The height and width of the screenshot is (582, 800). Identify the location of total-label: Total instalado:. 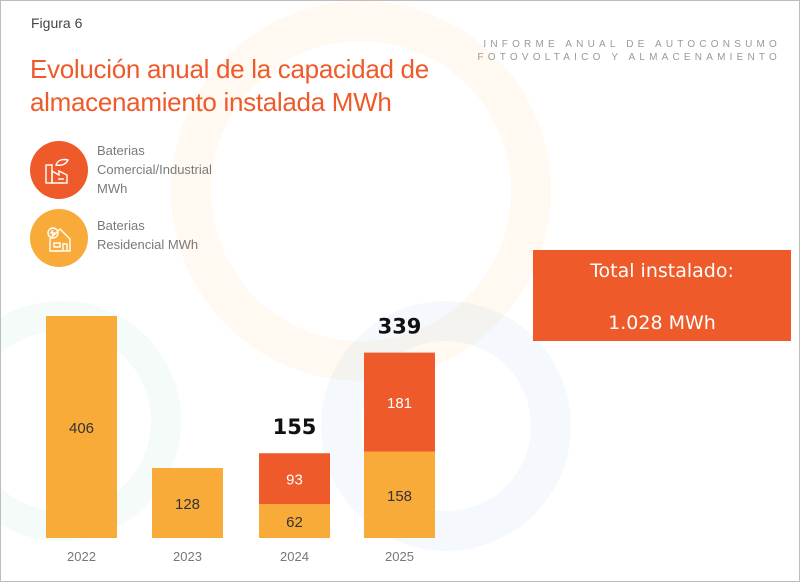
(662, 271).